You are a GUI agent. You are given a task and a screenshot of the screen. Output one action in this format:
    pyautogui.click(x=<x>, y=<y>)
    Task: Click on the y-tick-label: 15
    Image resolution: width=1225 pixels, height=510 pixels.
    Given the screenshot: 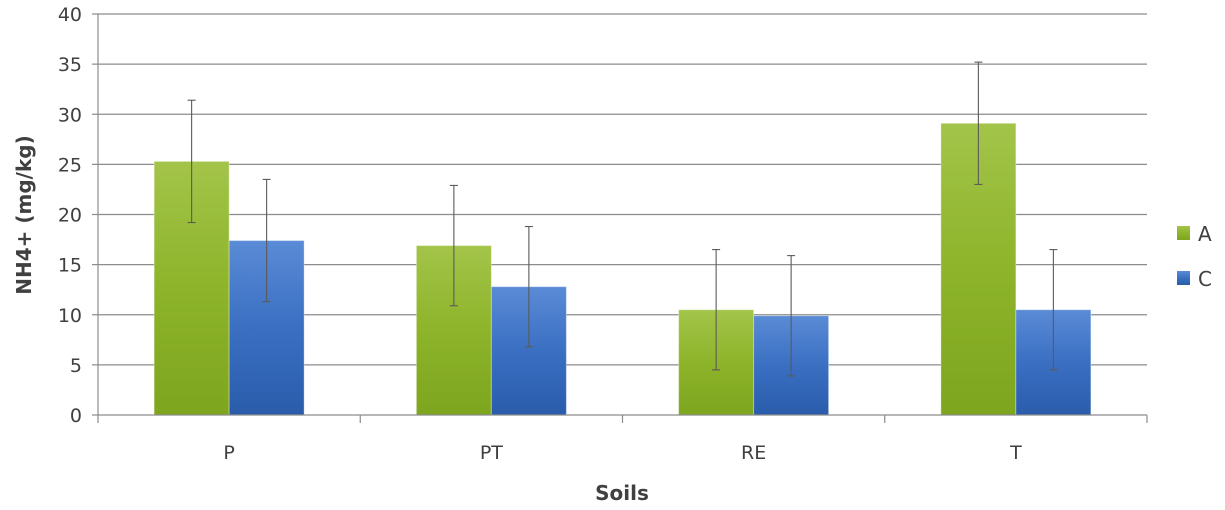 What is the action you would take?
    pyautogui.click(x=70, y=266)
    